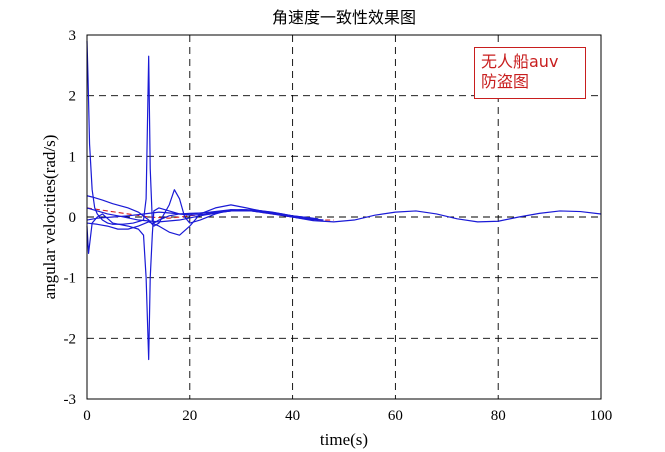 Image resolution: width=665 pixels, height=452 pixels. What do you see at coordinates (498, 416) in the screenshot?
I see `x-tick-label: 80` at bounding box center [498, 416].